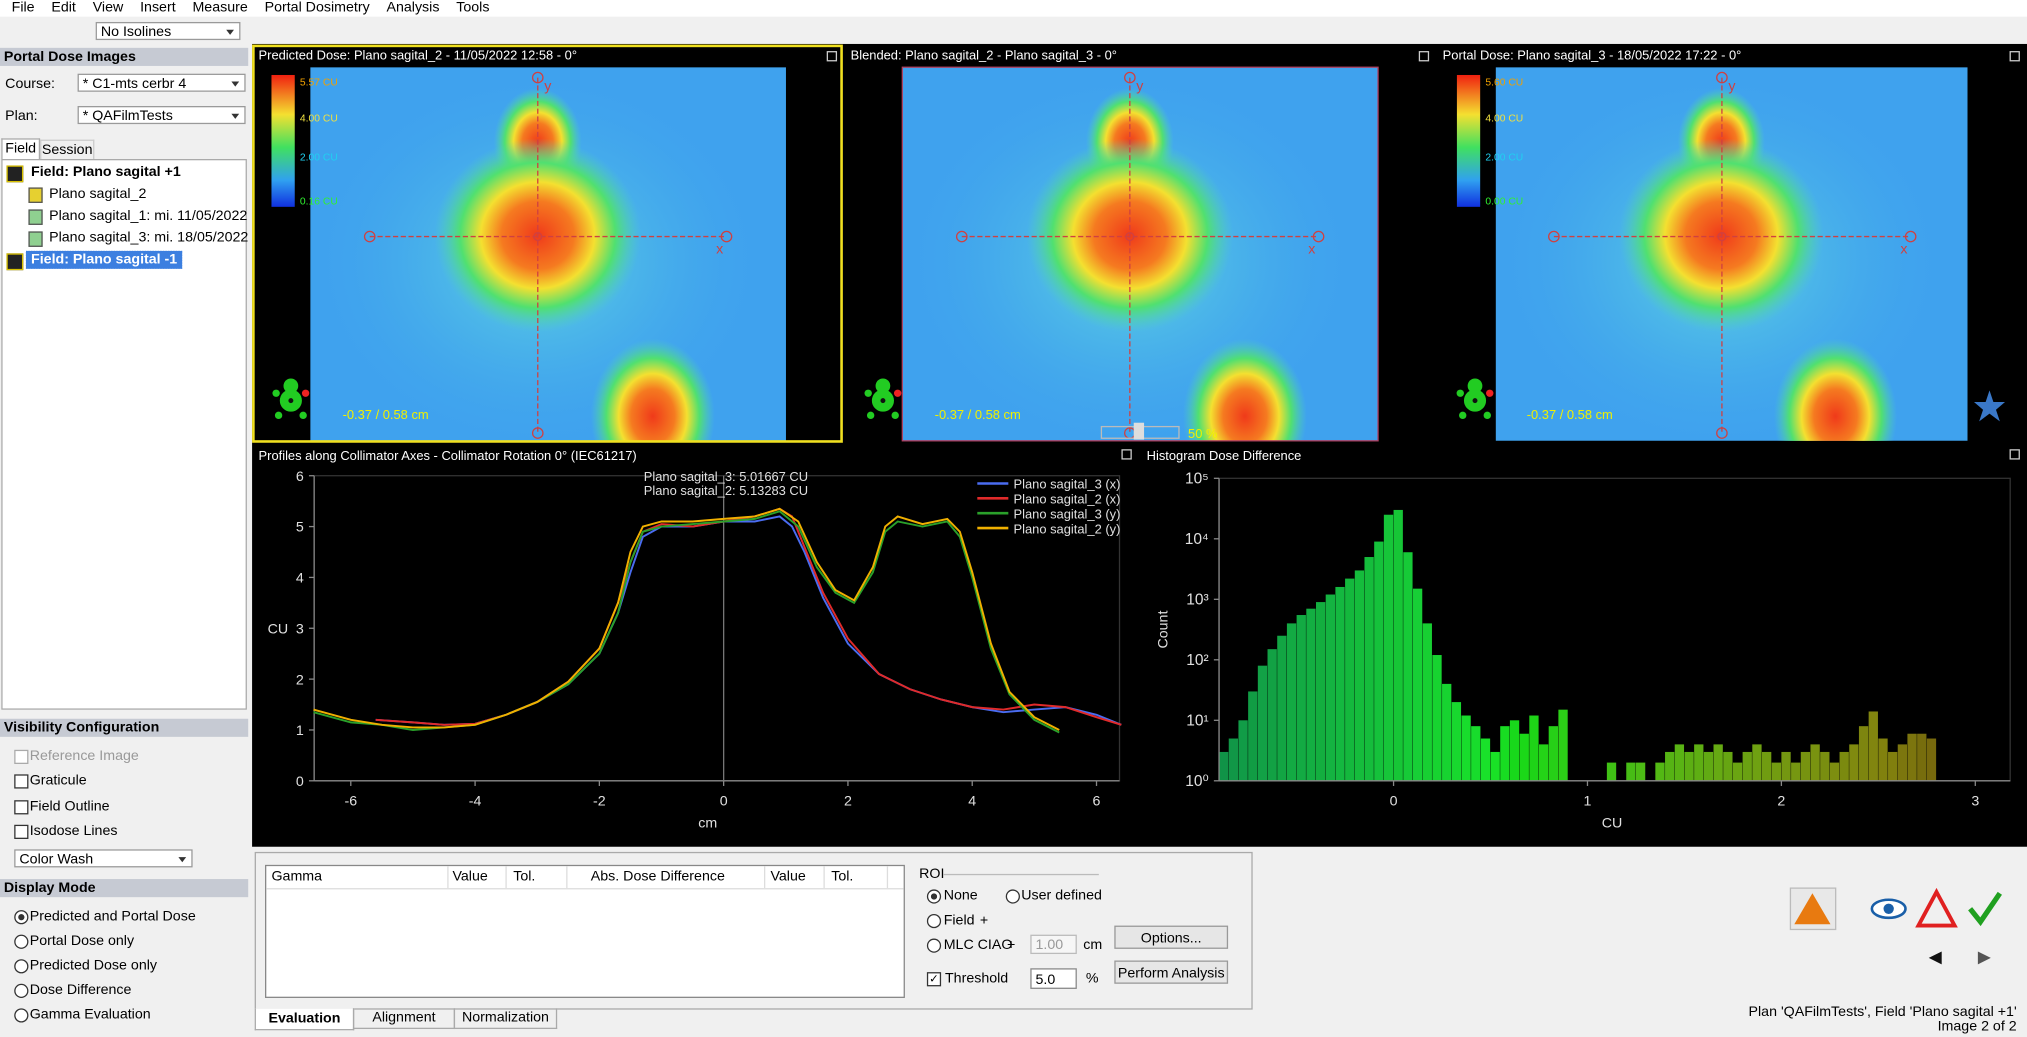 The width and height of the screenshot is (2027, 1037). What do you see at coordinates (63, 8) in the screenshot?
I see `menu-item: Edit` at bounding box center [63, 8].